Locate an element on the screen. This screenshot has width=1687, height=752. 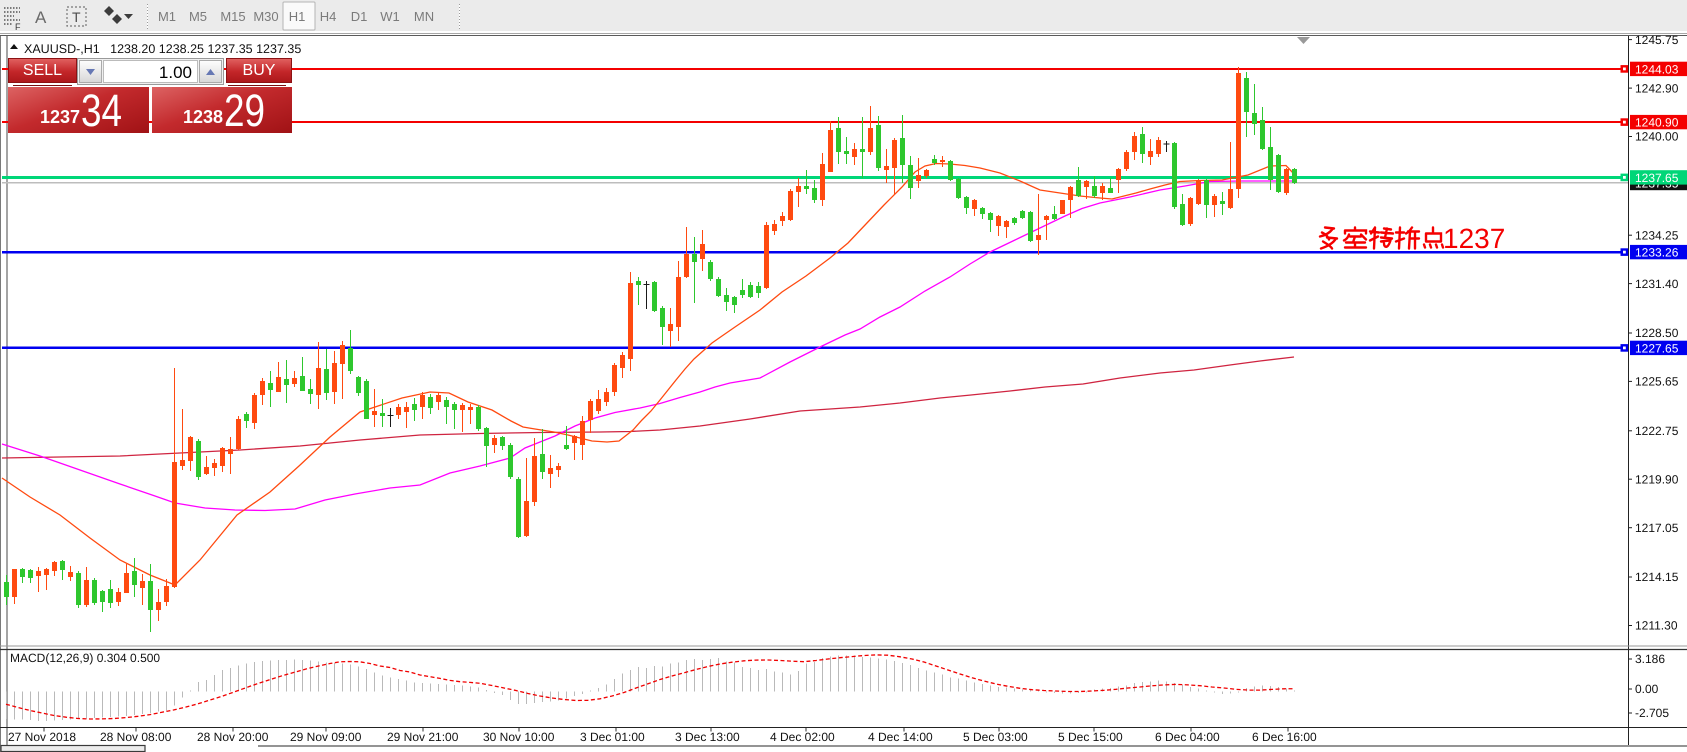
svg-text: 29 Nov 21:00 is located at coordinates (423, 737).